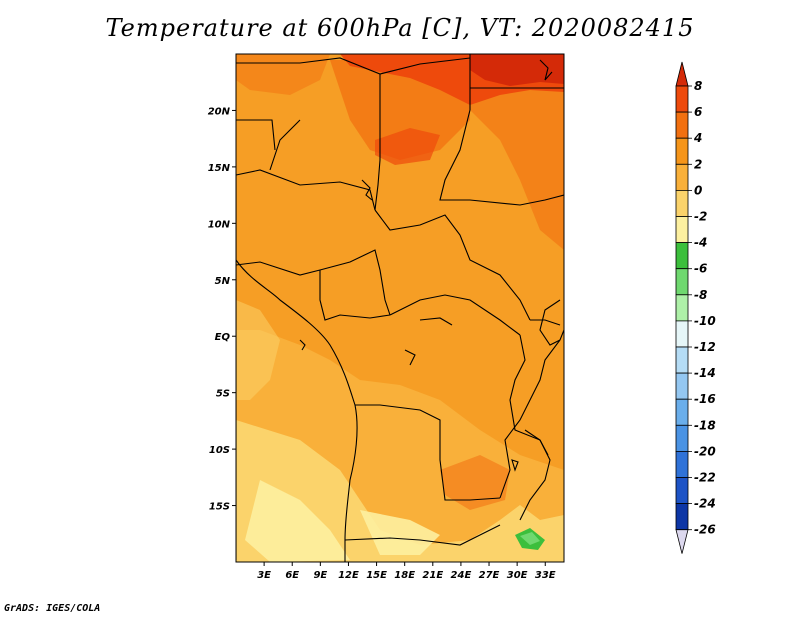 Image resolution: width=800 pixels, height=618 pixels. Describe the element at coordinates (698, 112) in the screenshot. I see `colorbar-label: 6` at that location.